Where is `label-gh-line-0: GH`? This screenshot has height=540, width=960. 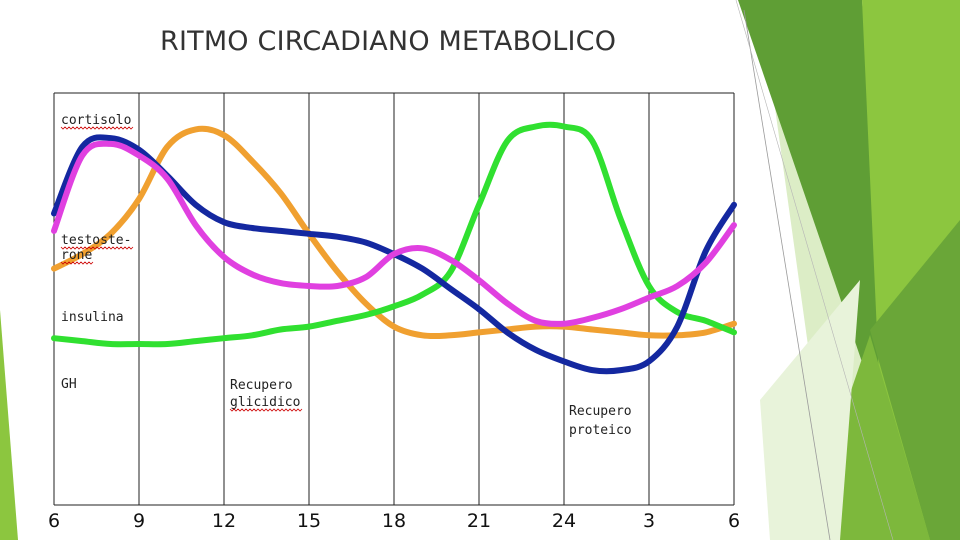 label-gh-line-0: GH is located at coordinates (69, 384).